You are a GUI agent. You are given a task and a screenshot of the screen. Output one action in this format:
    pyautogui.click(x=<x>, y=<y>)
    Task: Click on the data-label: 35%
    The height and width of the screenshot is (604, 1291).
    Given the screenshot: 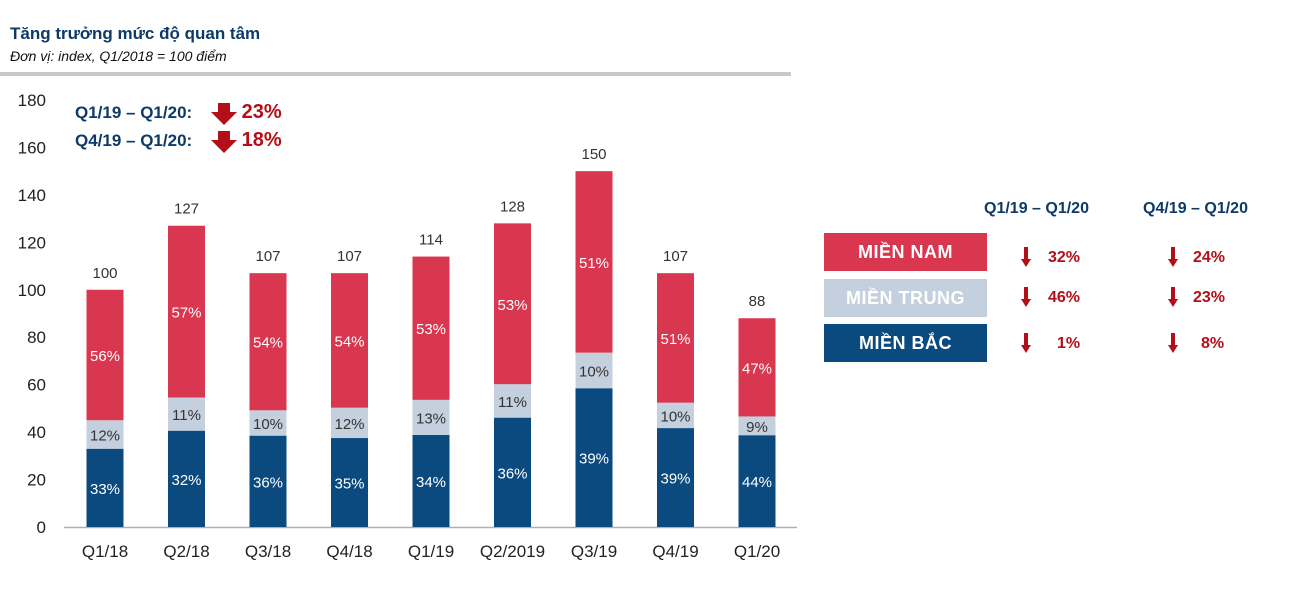 What is the action you would take?
    pyautogui.click(x=349, y=484)
    